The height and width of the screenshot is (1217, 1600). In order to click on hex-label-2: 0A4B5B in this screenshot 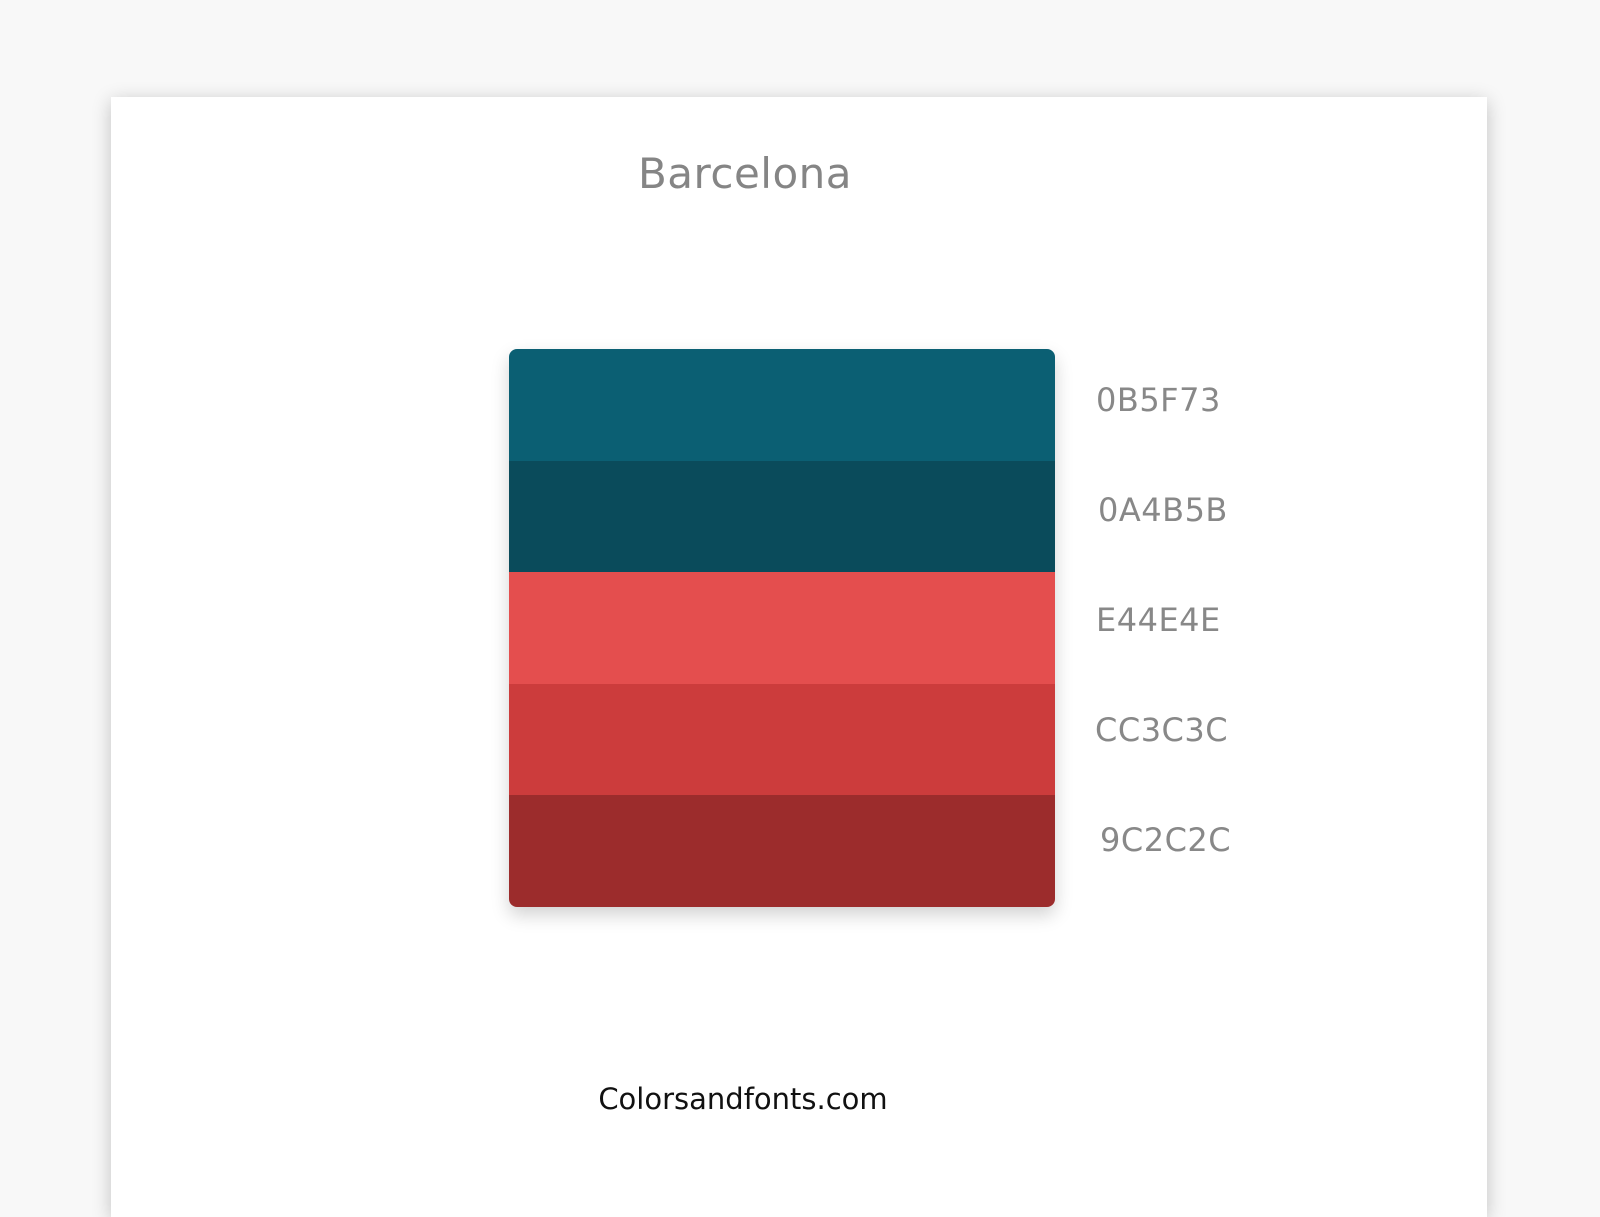, I will do `click(1163, 510)`.